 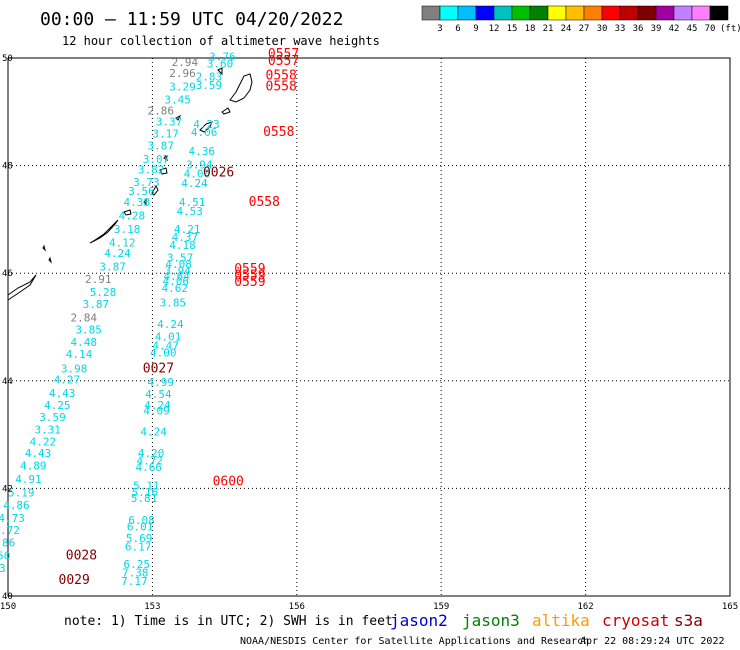 I want to click on swh-value-label: 3.56, so click(x=141, y=191).